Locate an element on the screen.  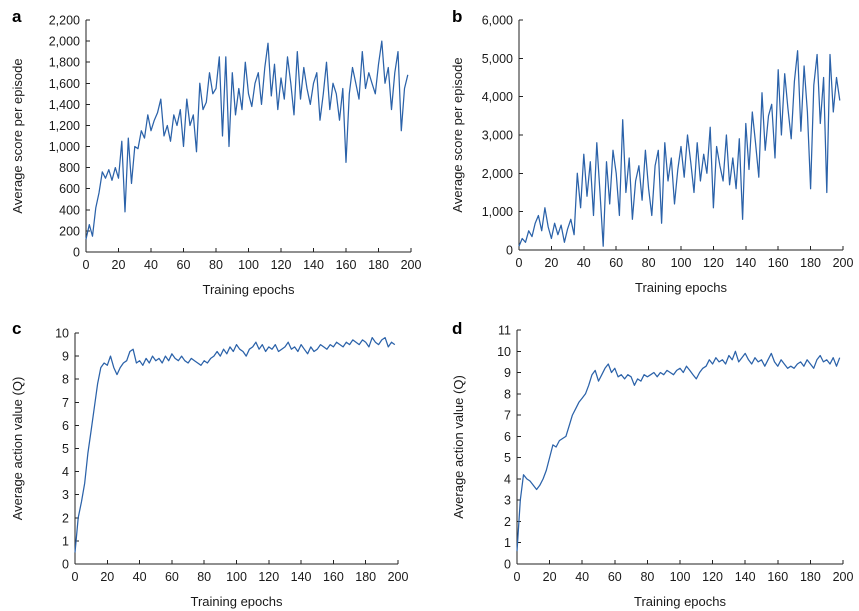
y-tick-label: 4,000 is located at coordinates (497, 97).